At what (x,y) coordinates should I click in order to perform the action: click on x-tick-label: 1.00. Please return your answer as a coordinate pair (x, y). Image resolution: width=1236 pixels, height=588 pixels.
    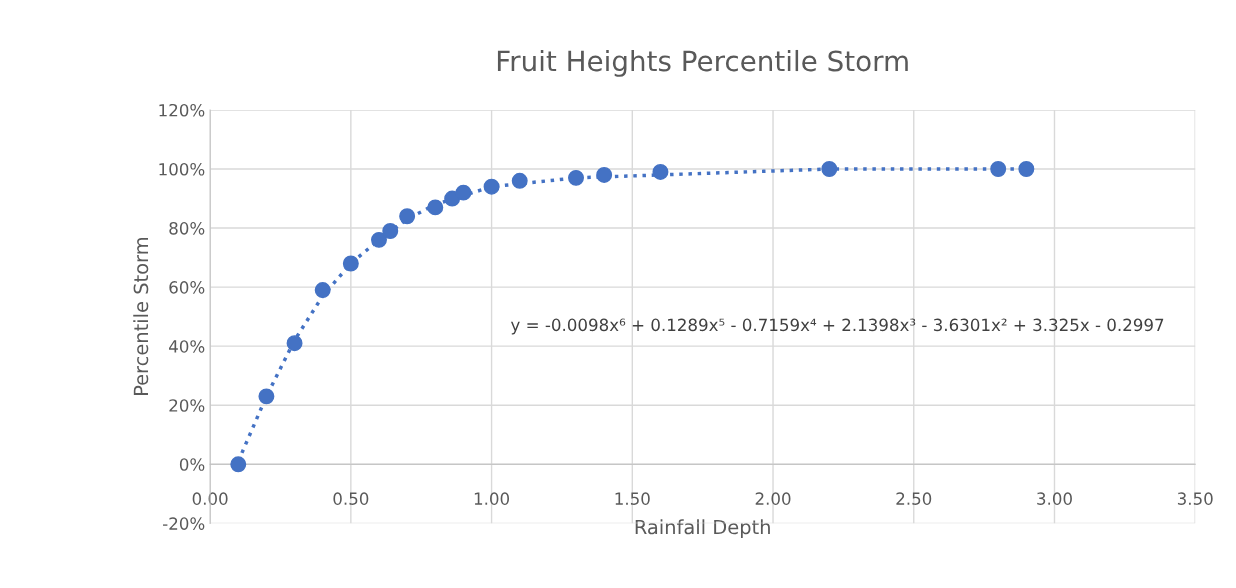
    Looking at the image, I should click on (492, 498).